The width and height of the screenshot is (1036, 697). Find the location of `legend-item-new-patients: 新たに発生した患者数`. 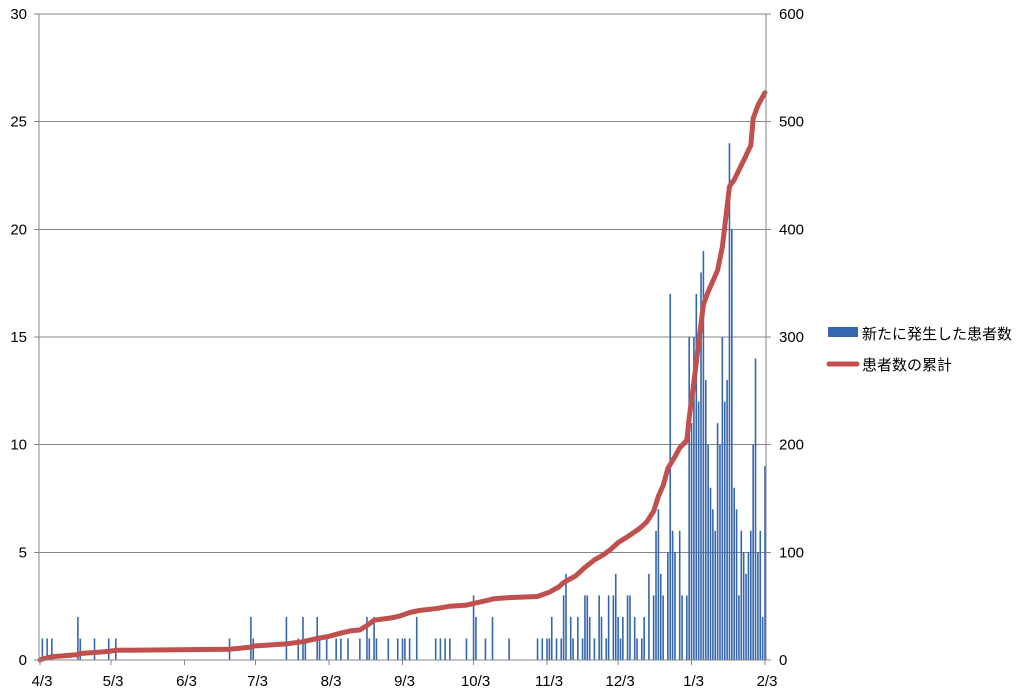

legend-item-new-patients: 新たに発生した患者数 is located at coordinates (920, 334).